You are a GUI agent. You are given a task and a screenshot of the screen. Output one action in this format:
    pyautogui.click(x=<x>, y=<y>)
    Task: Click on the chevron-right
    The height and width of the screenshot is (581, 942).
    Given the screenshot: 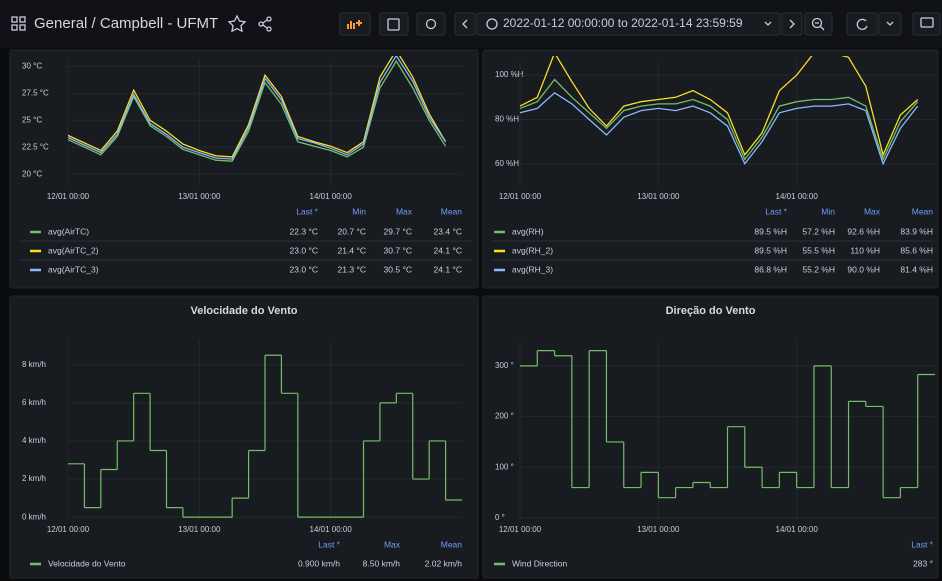 What is the action you would take?
    pyautogui.click(x=792, y=24)
    